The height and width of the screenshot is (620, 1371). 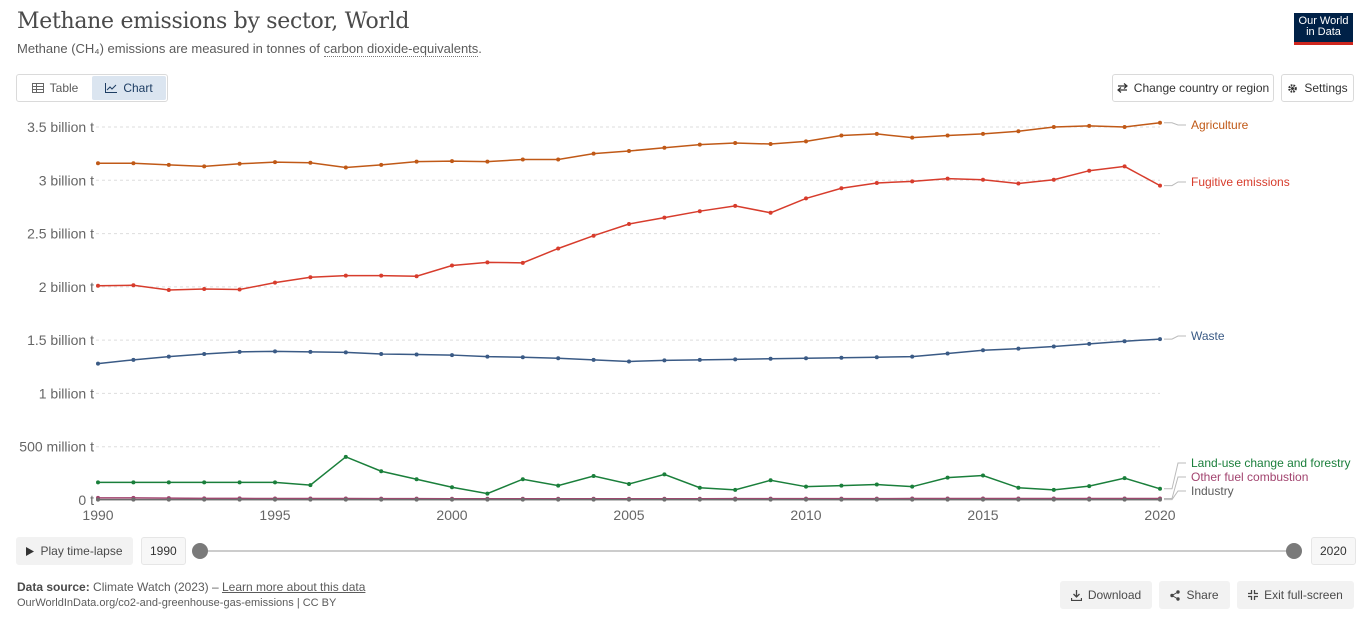 What do you see at coordinates (629, 351) in the screenshot?
I see `series-waste` at bounding box center [629, 351].